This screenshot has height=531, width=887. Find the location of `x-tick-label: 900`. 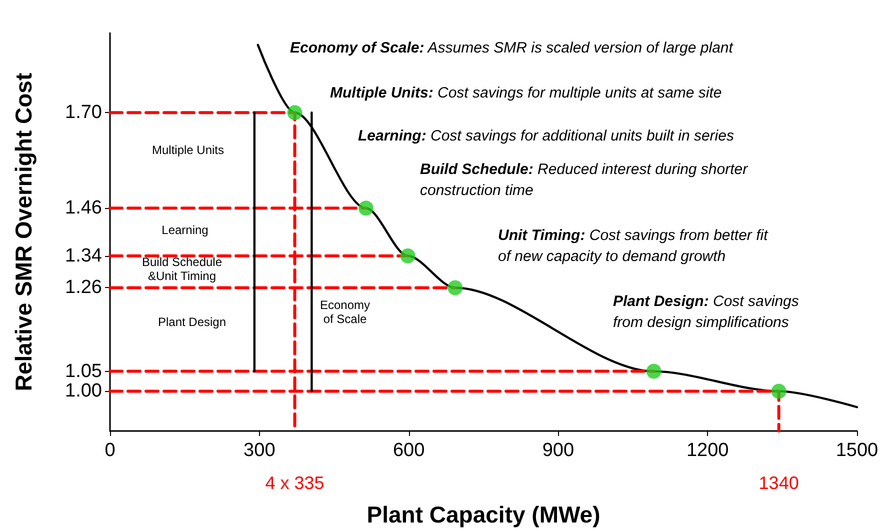

x-tick-label: 900 is located at coordinates (558, 450).